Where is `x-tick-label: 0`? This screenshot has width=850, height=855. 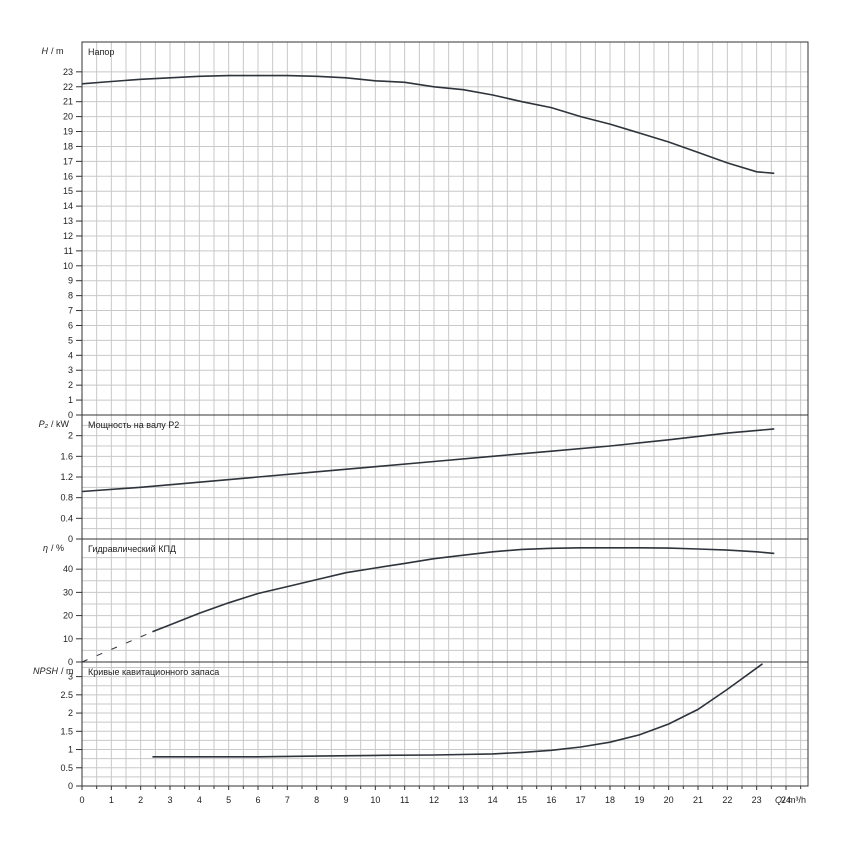 x-tick-label: 0 is located at coordinates (81, 800).